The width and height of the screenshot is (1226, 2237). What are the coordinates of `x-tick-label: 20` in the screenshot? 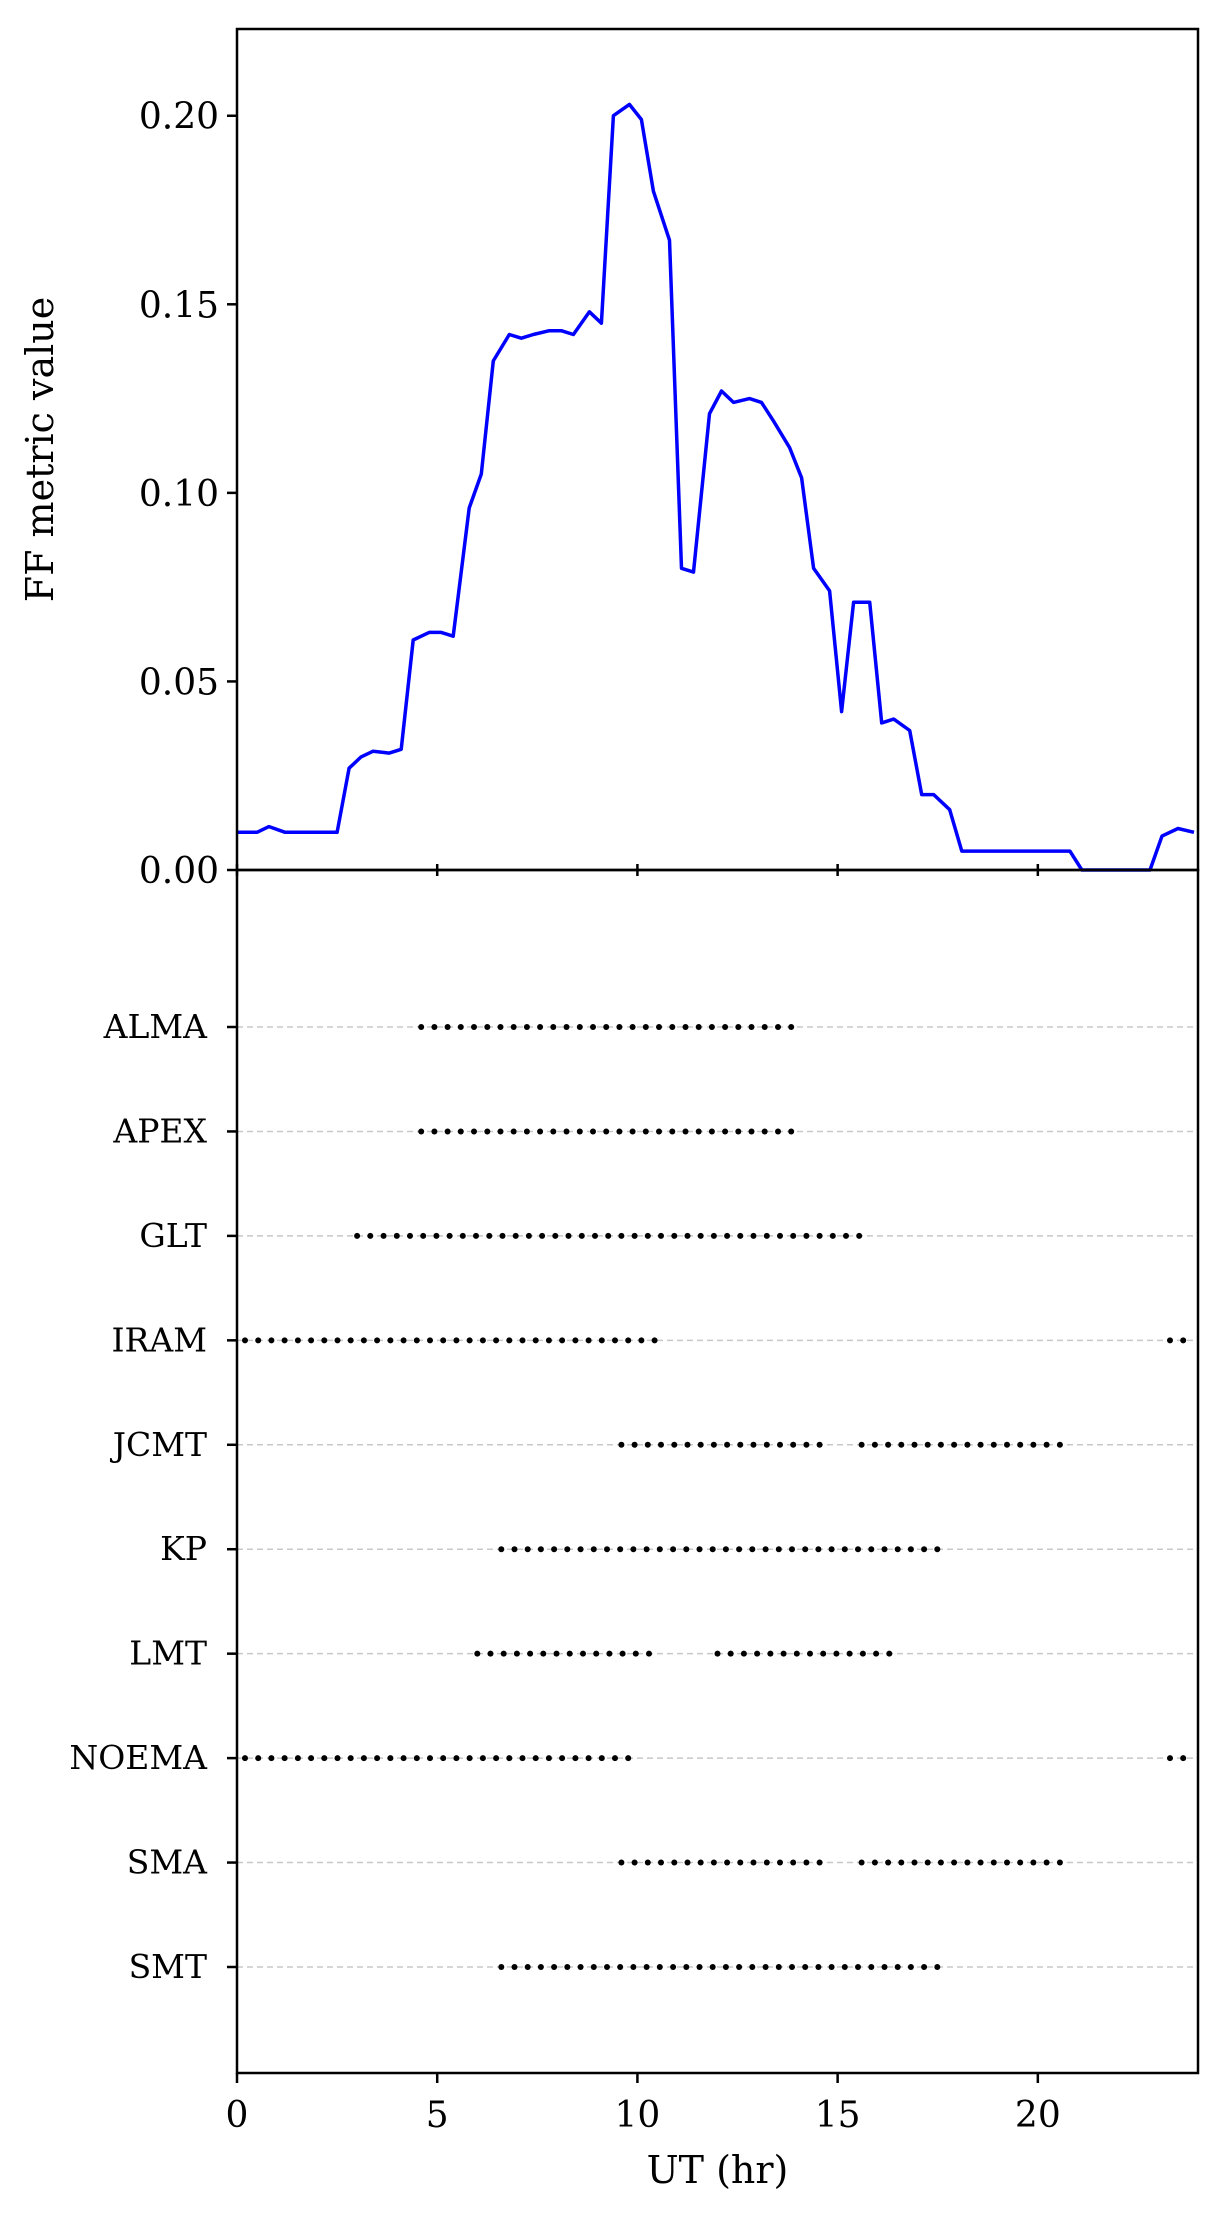 It's located at (1038, 2115).